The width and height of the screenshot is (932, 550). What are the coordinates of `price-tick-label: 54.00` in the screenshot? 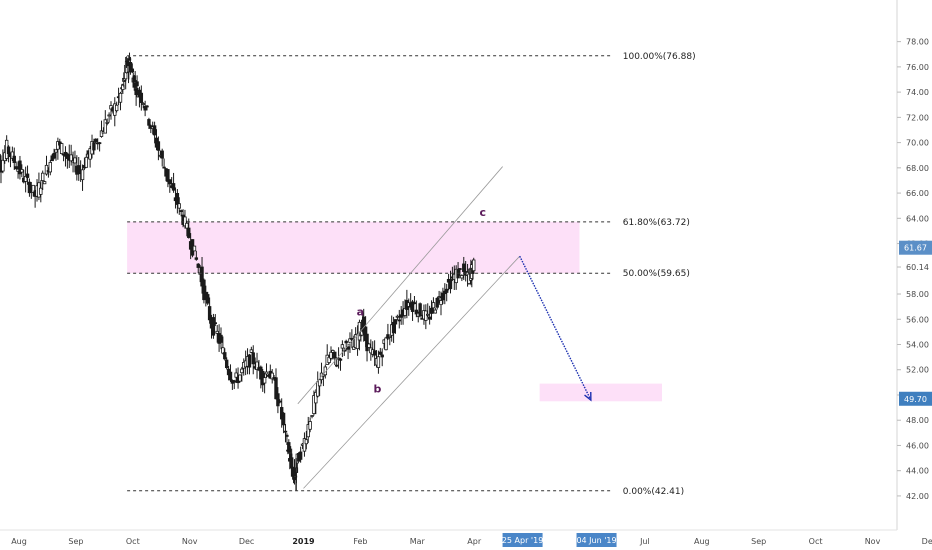 It's located at (917, 345).